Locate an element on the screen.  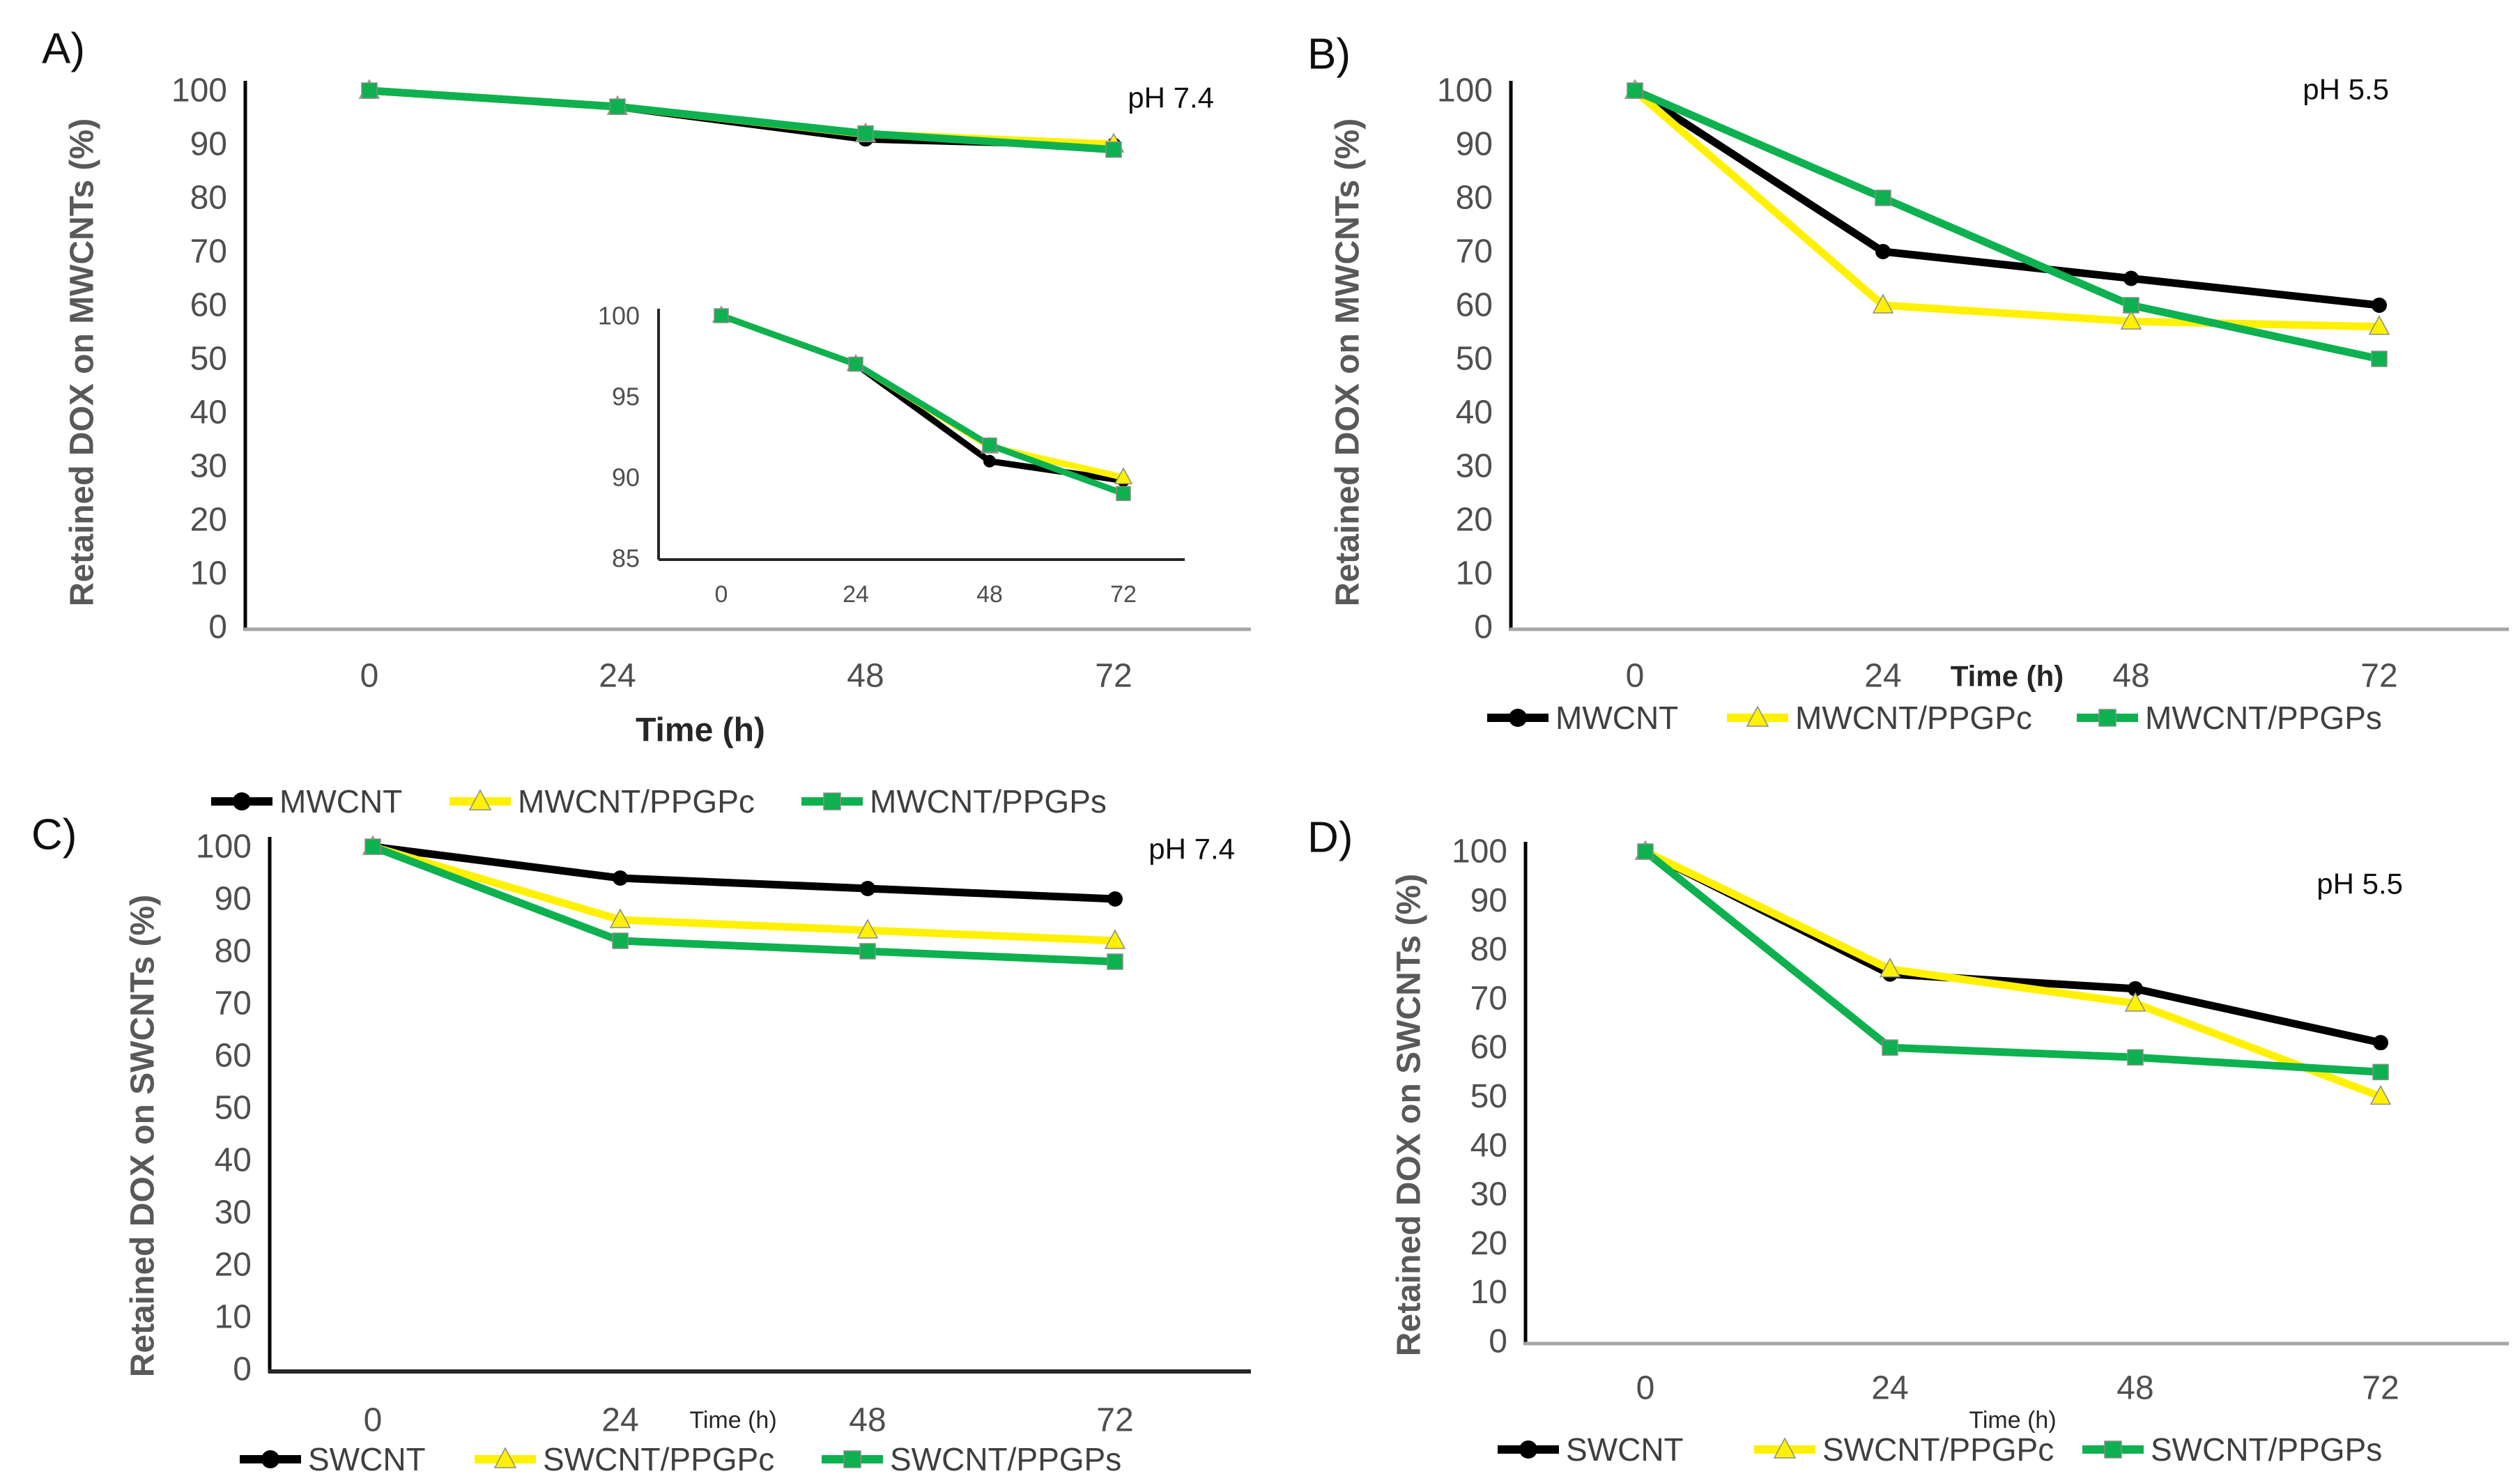
panel-a-inset-y-tick-label: 90 is located at coordinates (626, 477).